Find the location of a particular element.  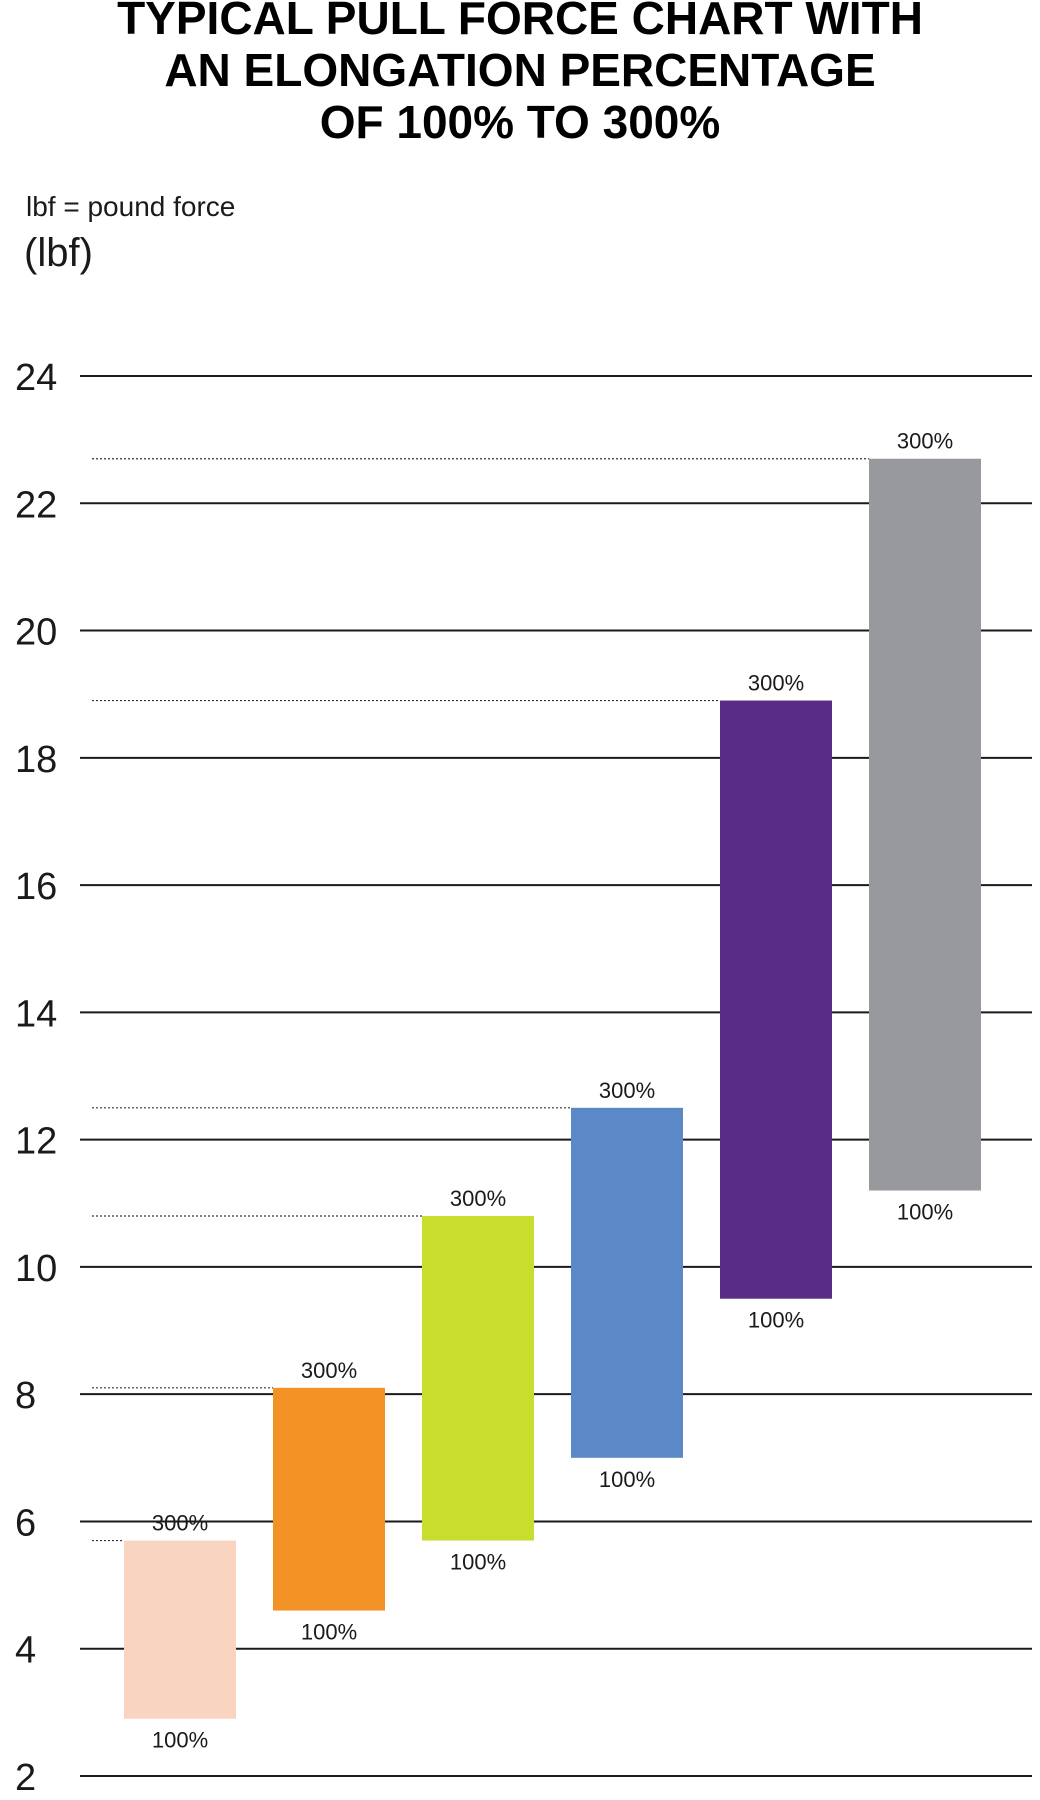

chart-title-line-1: TYPICAL PULL FORCE CHART WITH is located at coordinates (520, 22).